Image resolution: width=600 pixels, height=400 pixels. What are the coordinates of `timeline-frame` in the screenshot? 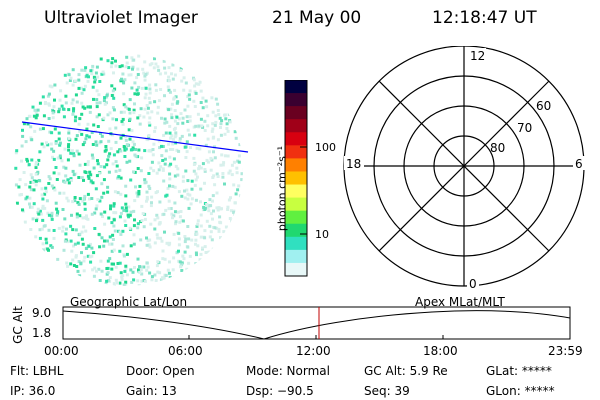 It's located at (316, 323).